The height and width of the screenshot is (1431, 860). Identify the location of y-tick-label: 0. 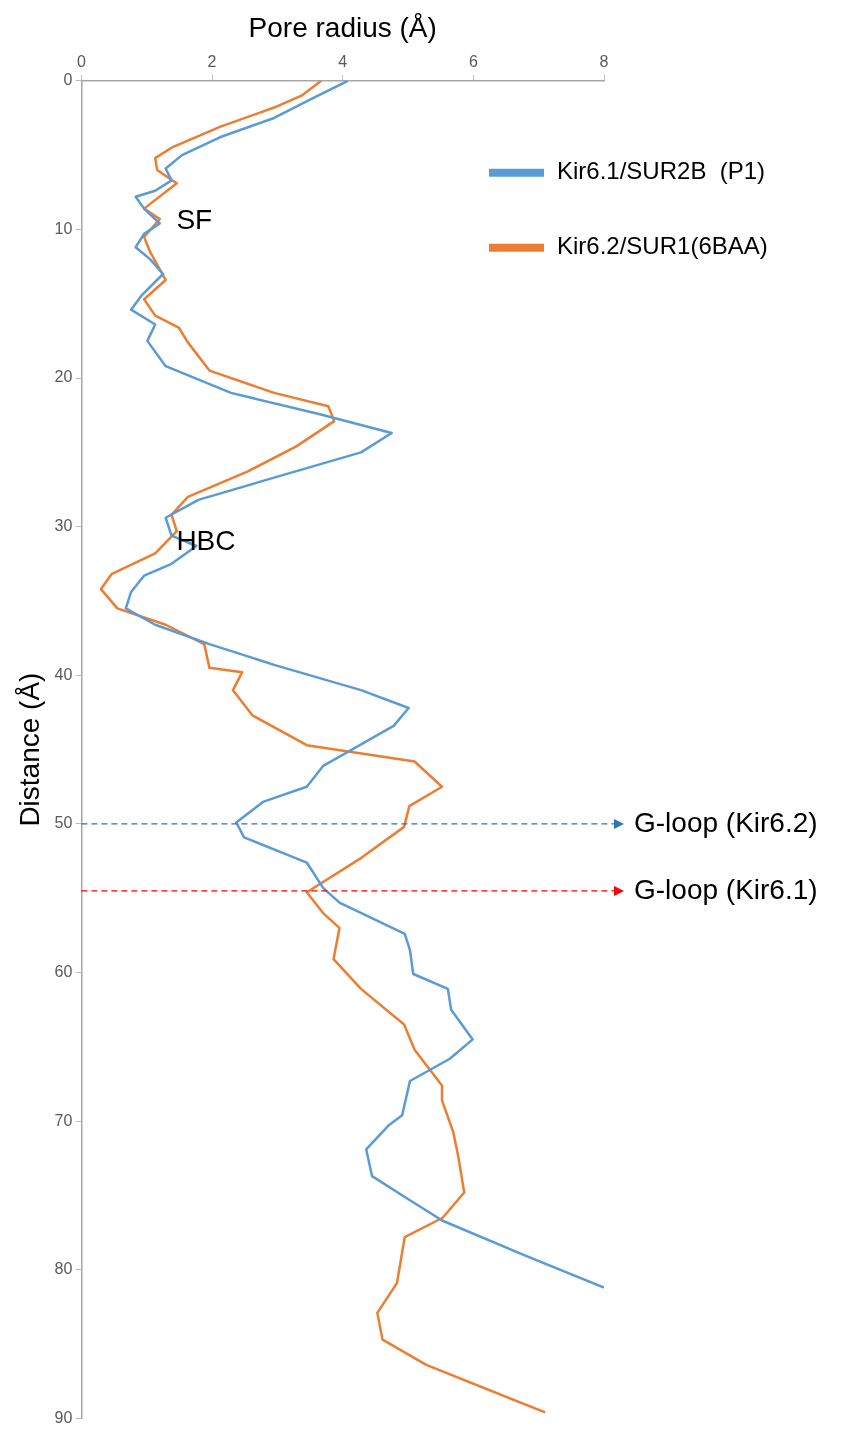
(68, 80).